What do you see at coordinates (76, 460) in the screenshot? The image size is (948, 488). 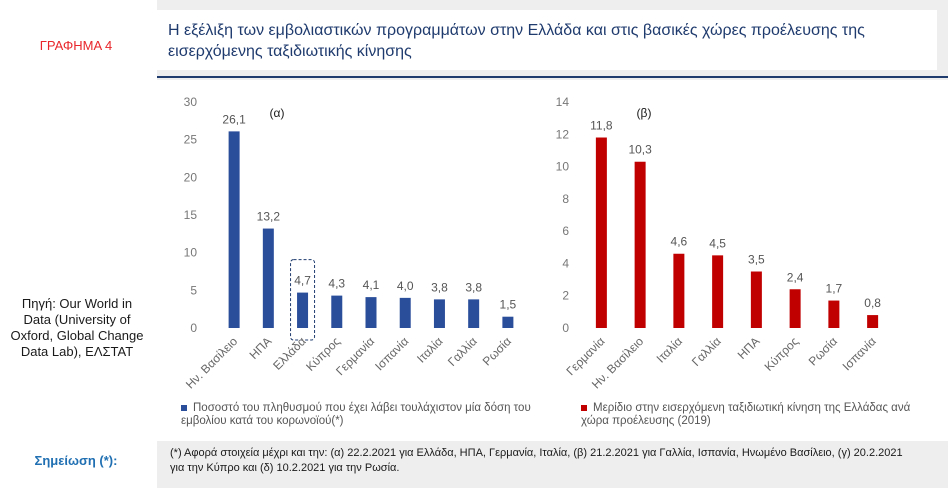 I see `note-label: Σημείωση (*):` at bounding box center [76, 460].